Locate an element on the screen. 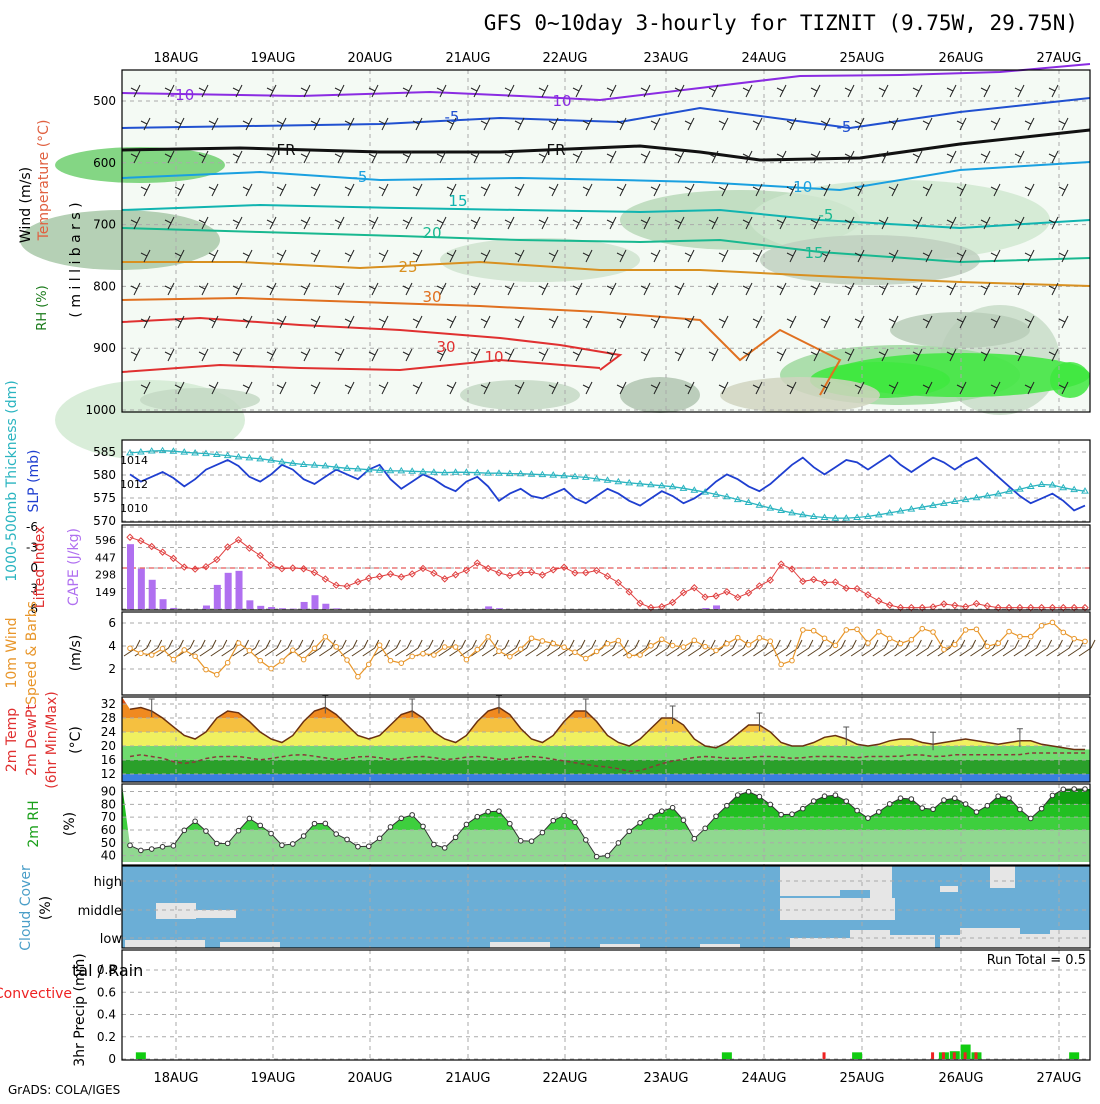  temp-ylabel-2: 2m DewPt is located at coordinates (32, 740).